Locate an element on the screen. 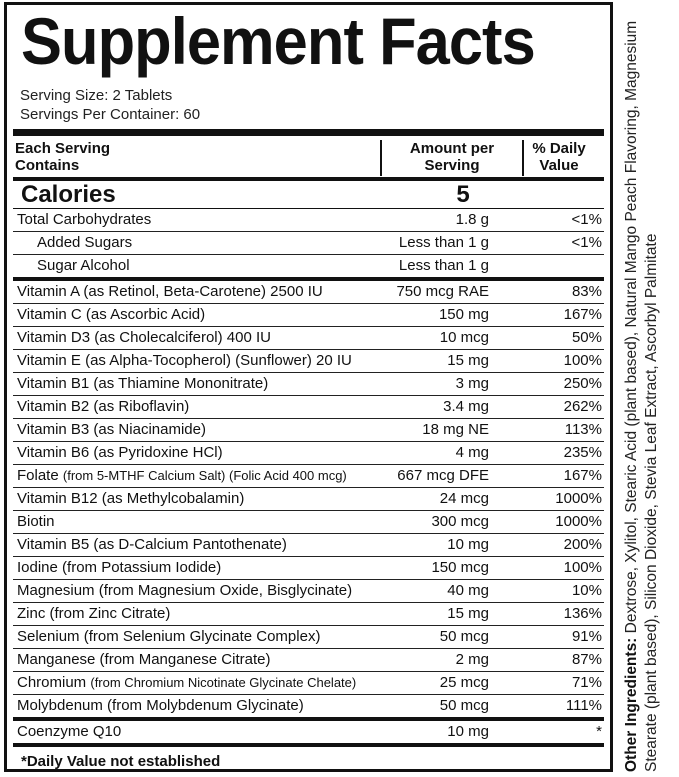  table-row: Sugar Alcohol Less than 1 g is located at coordinates (308, 268).